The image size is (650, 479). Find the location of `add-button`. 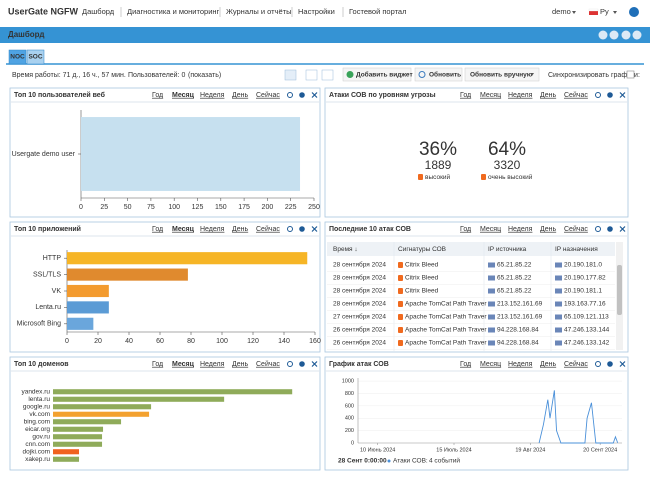

add-button is located at coordinates (377, 74).